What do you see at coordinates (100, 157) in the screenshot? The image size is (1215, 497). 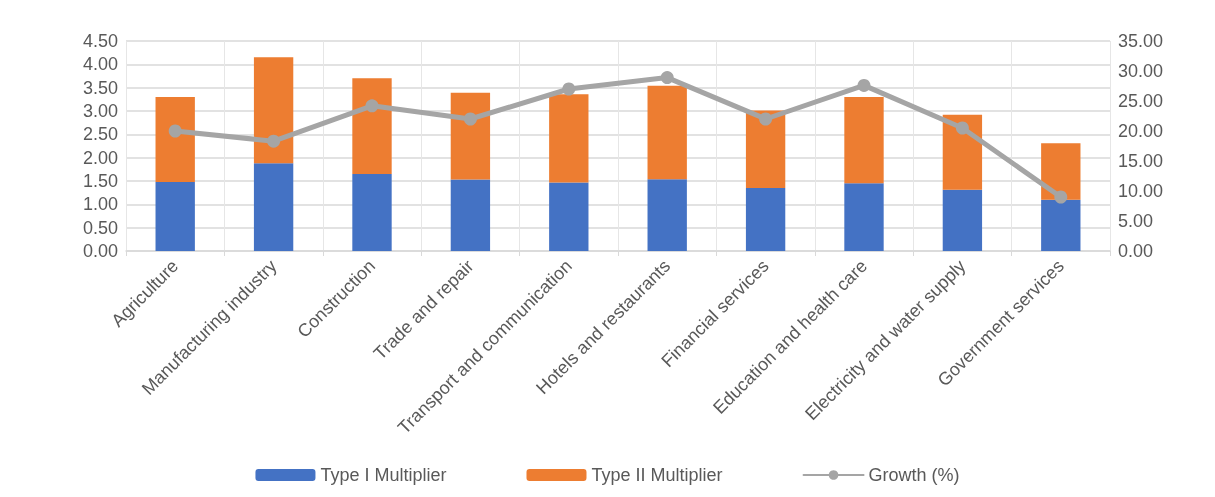 I see `y-tick-label: 2.00` at bounding box center [100, 157].